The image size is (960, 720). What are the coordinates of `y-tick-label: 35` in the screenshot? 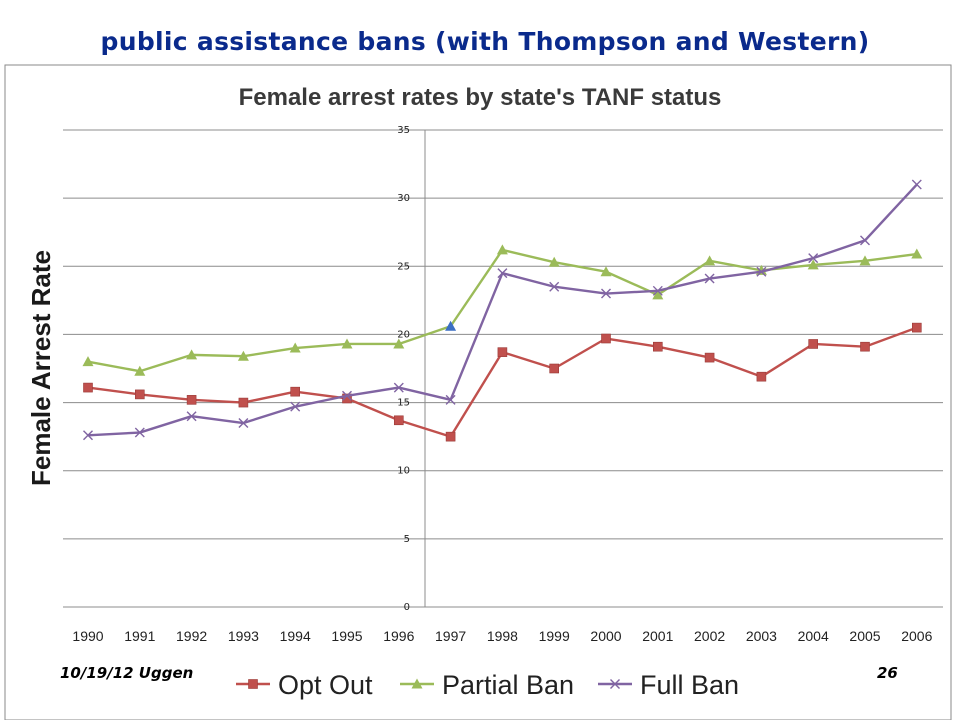 It's located at (403, 130).